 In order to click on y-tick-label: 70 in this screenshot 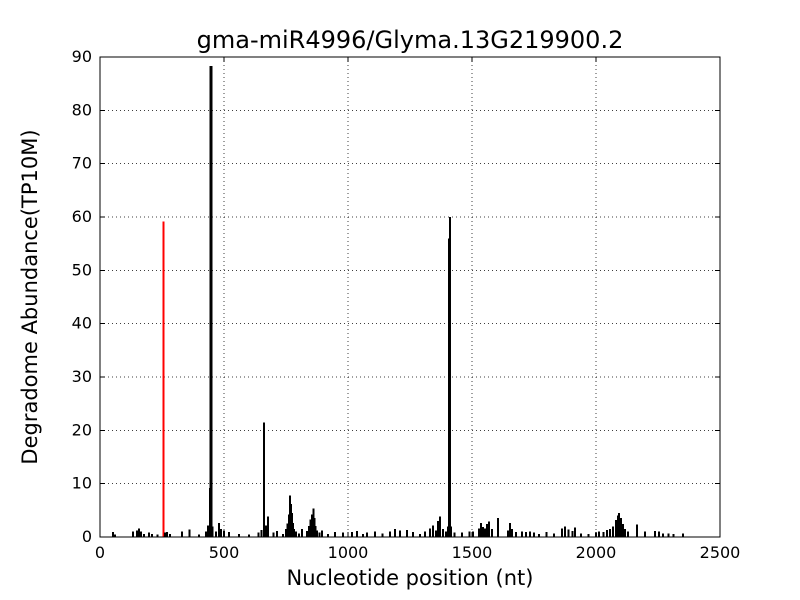, I will do `click(82, 163)`.